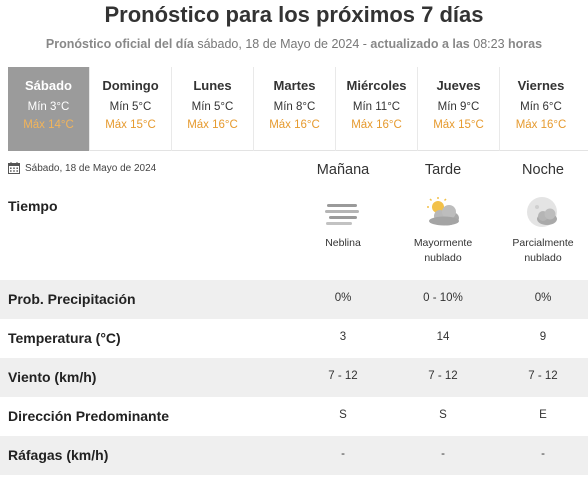  Describe the element at coordinates (294, 172) in the screenshot. I see `period-headers: Mañana Tarde Noche` at that location.